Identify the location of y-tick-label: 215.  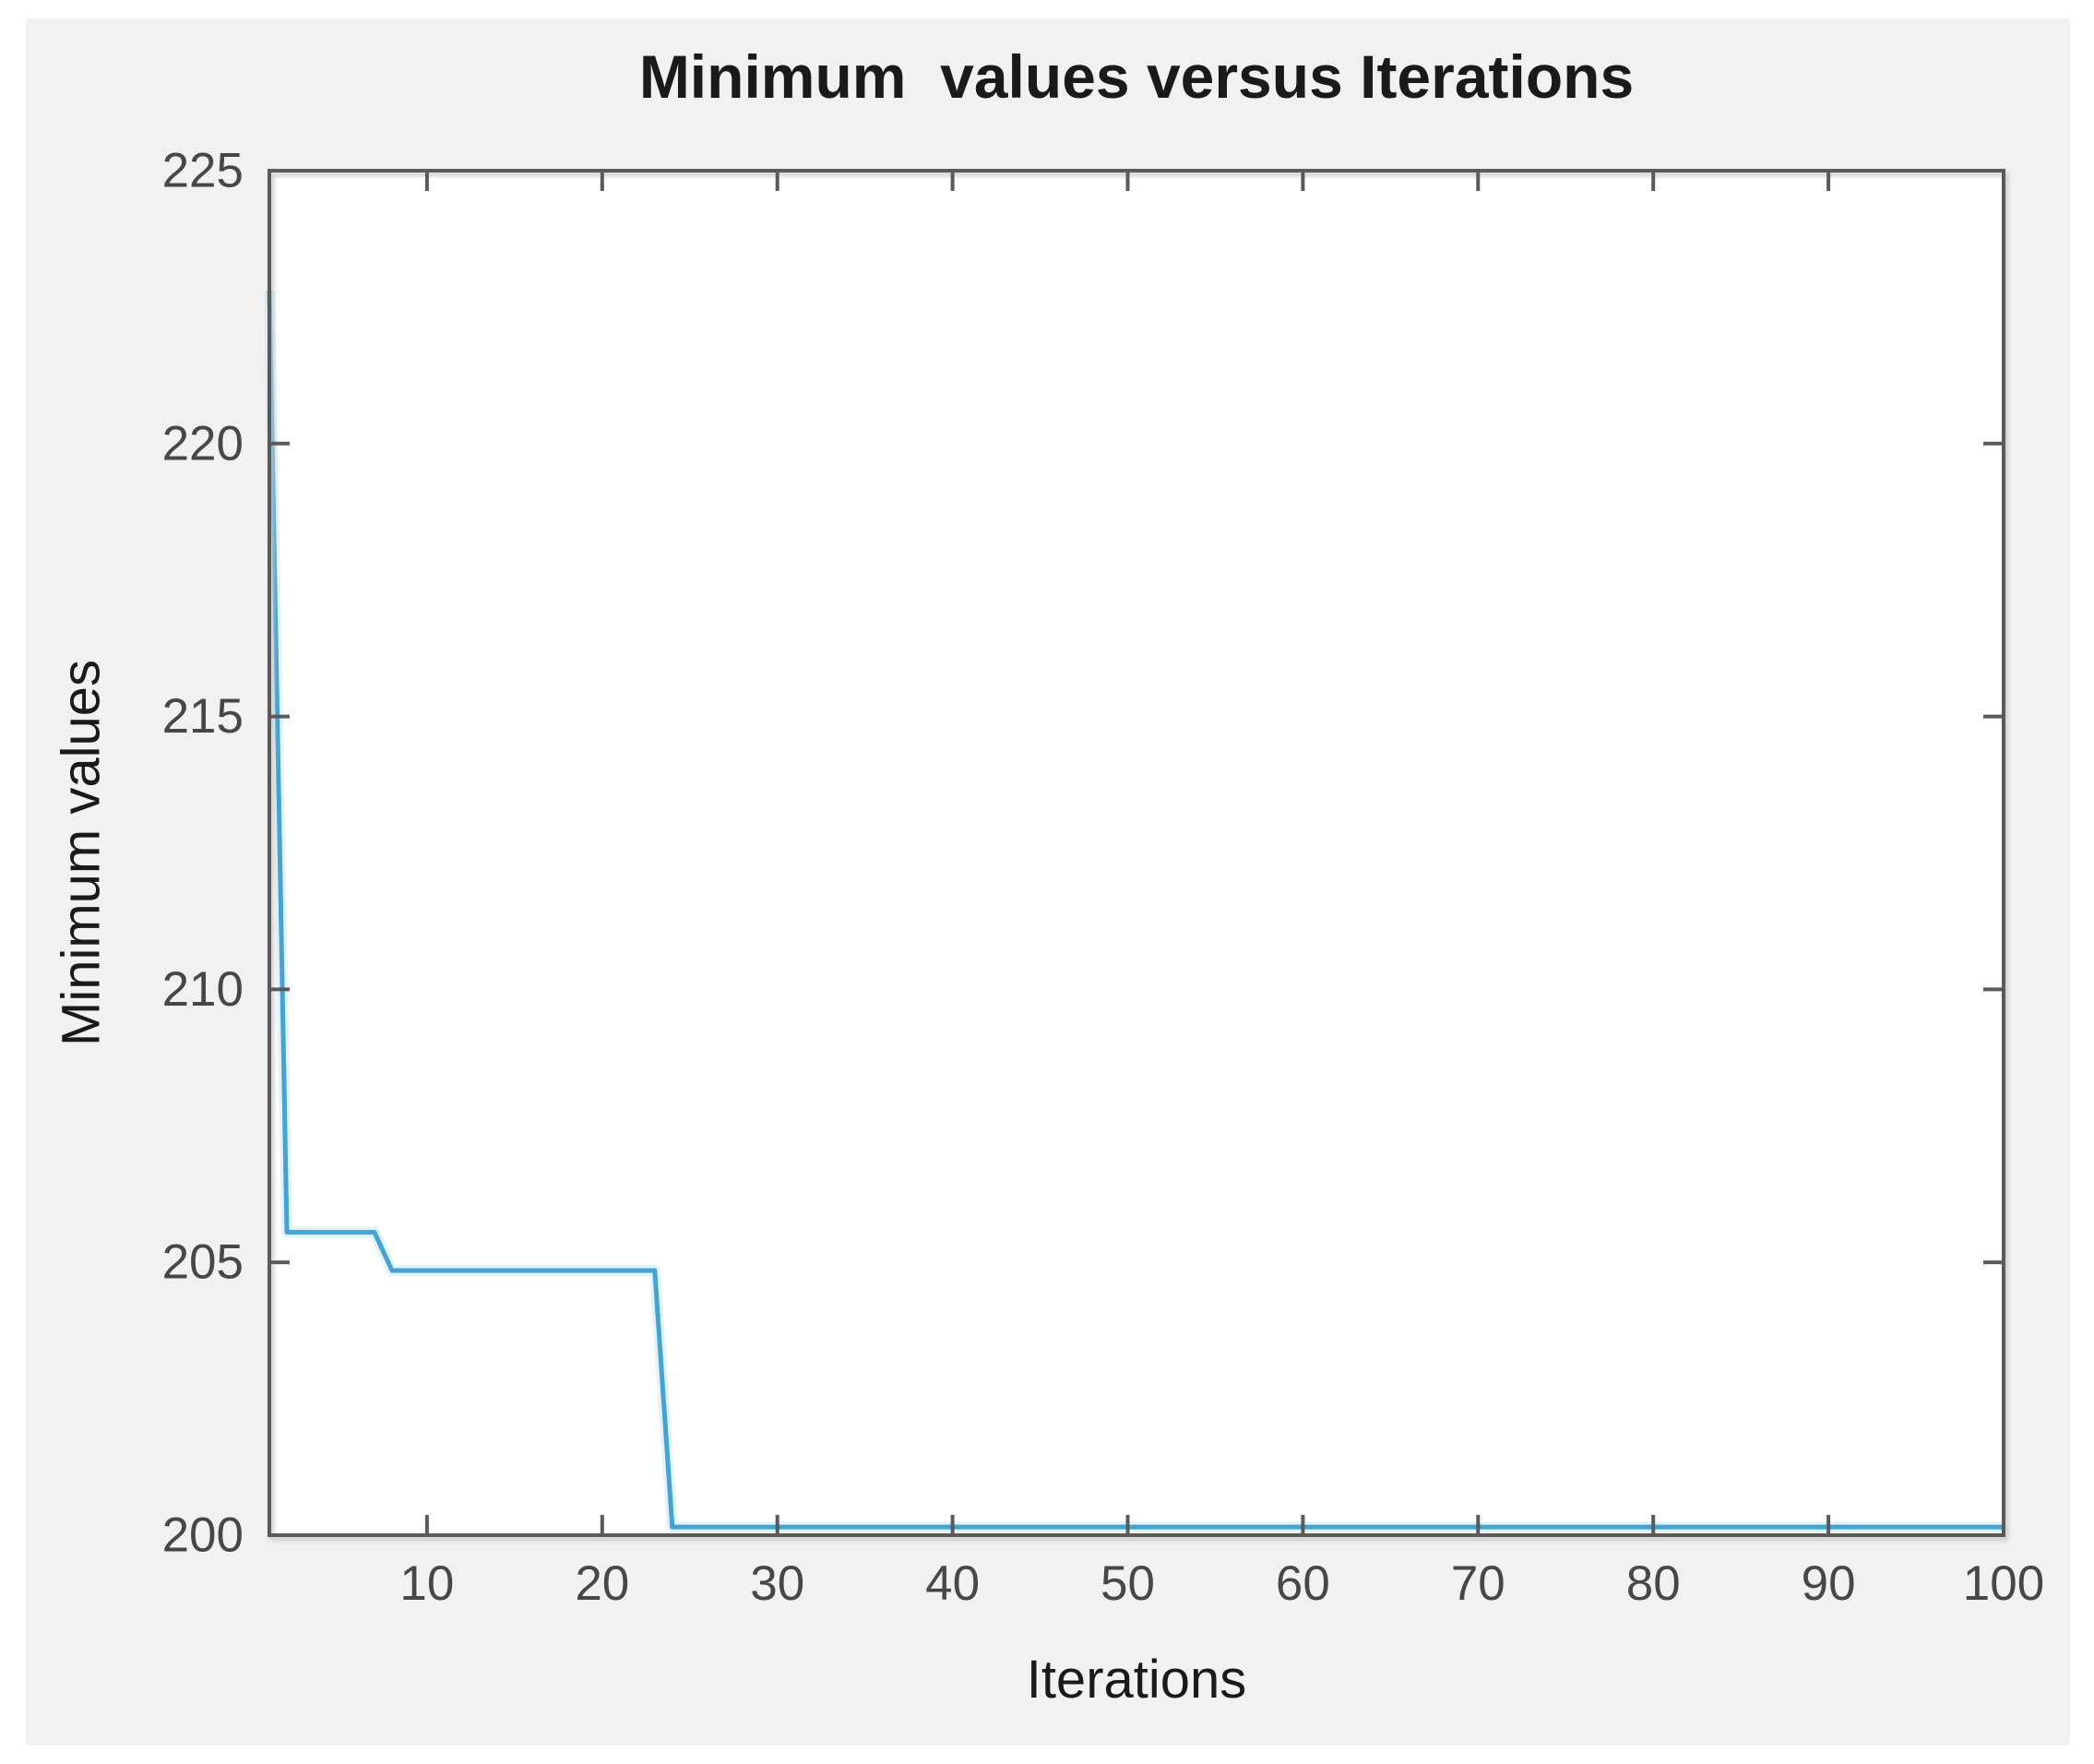
(203, 716).